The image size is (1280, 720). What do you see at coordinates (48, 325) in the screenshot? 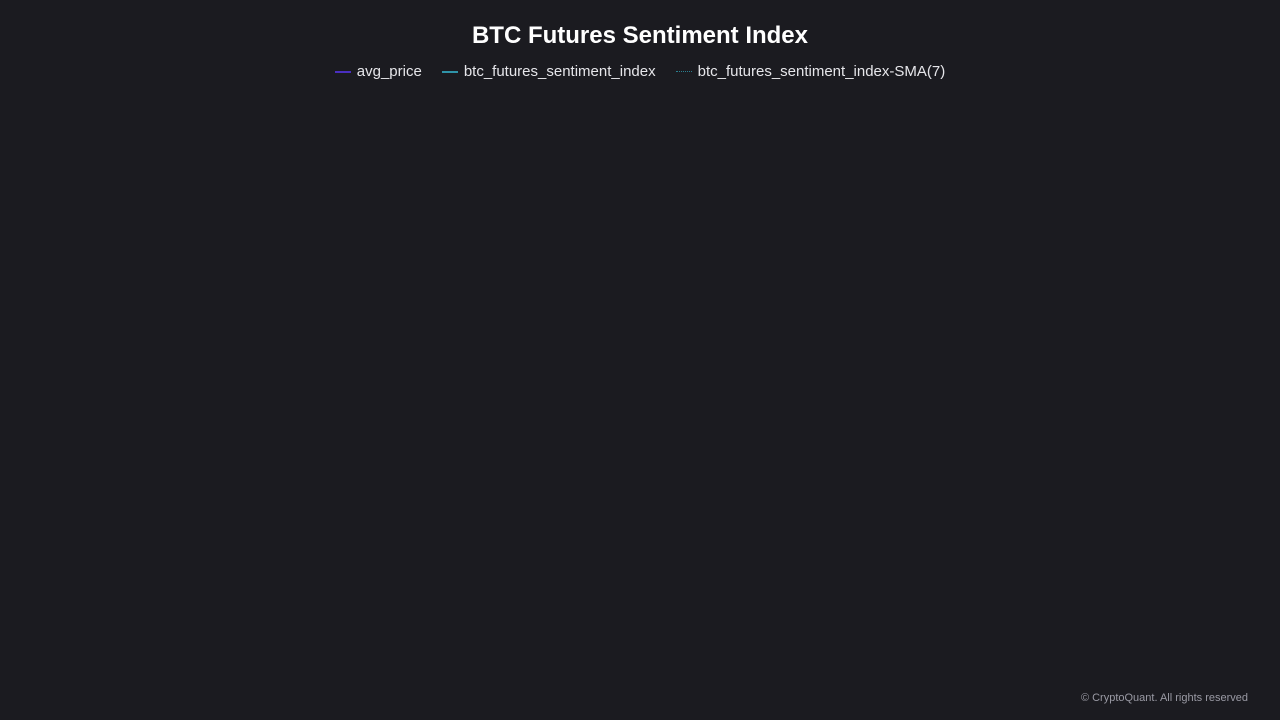
I see `y-left-tick-label: 80K` at bounding box center [48, 325].